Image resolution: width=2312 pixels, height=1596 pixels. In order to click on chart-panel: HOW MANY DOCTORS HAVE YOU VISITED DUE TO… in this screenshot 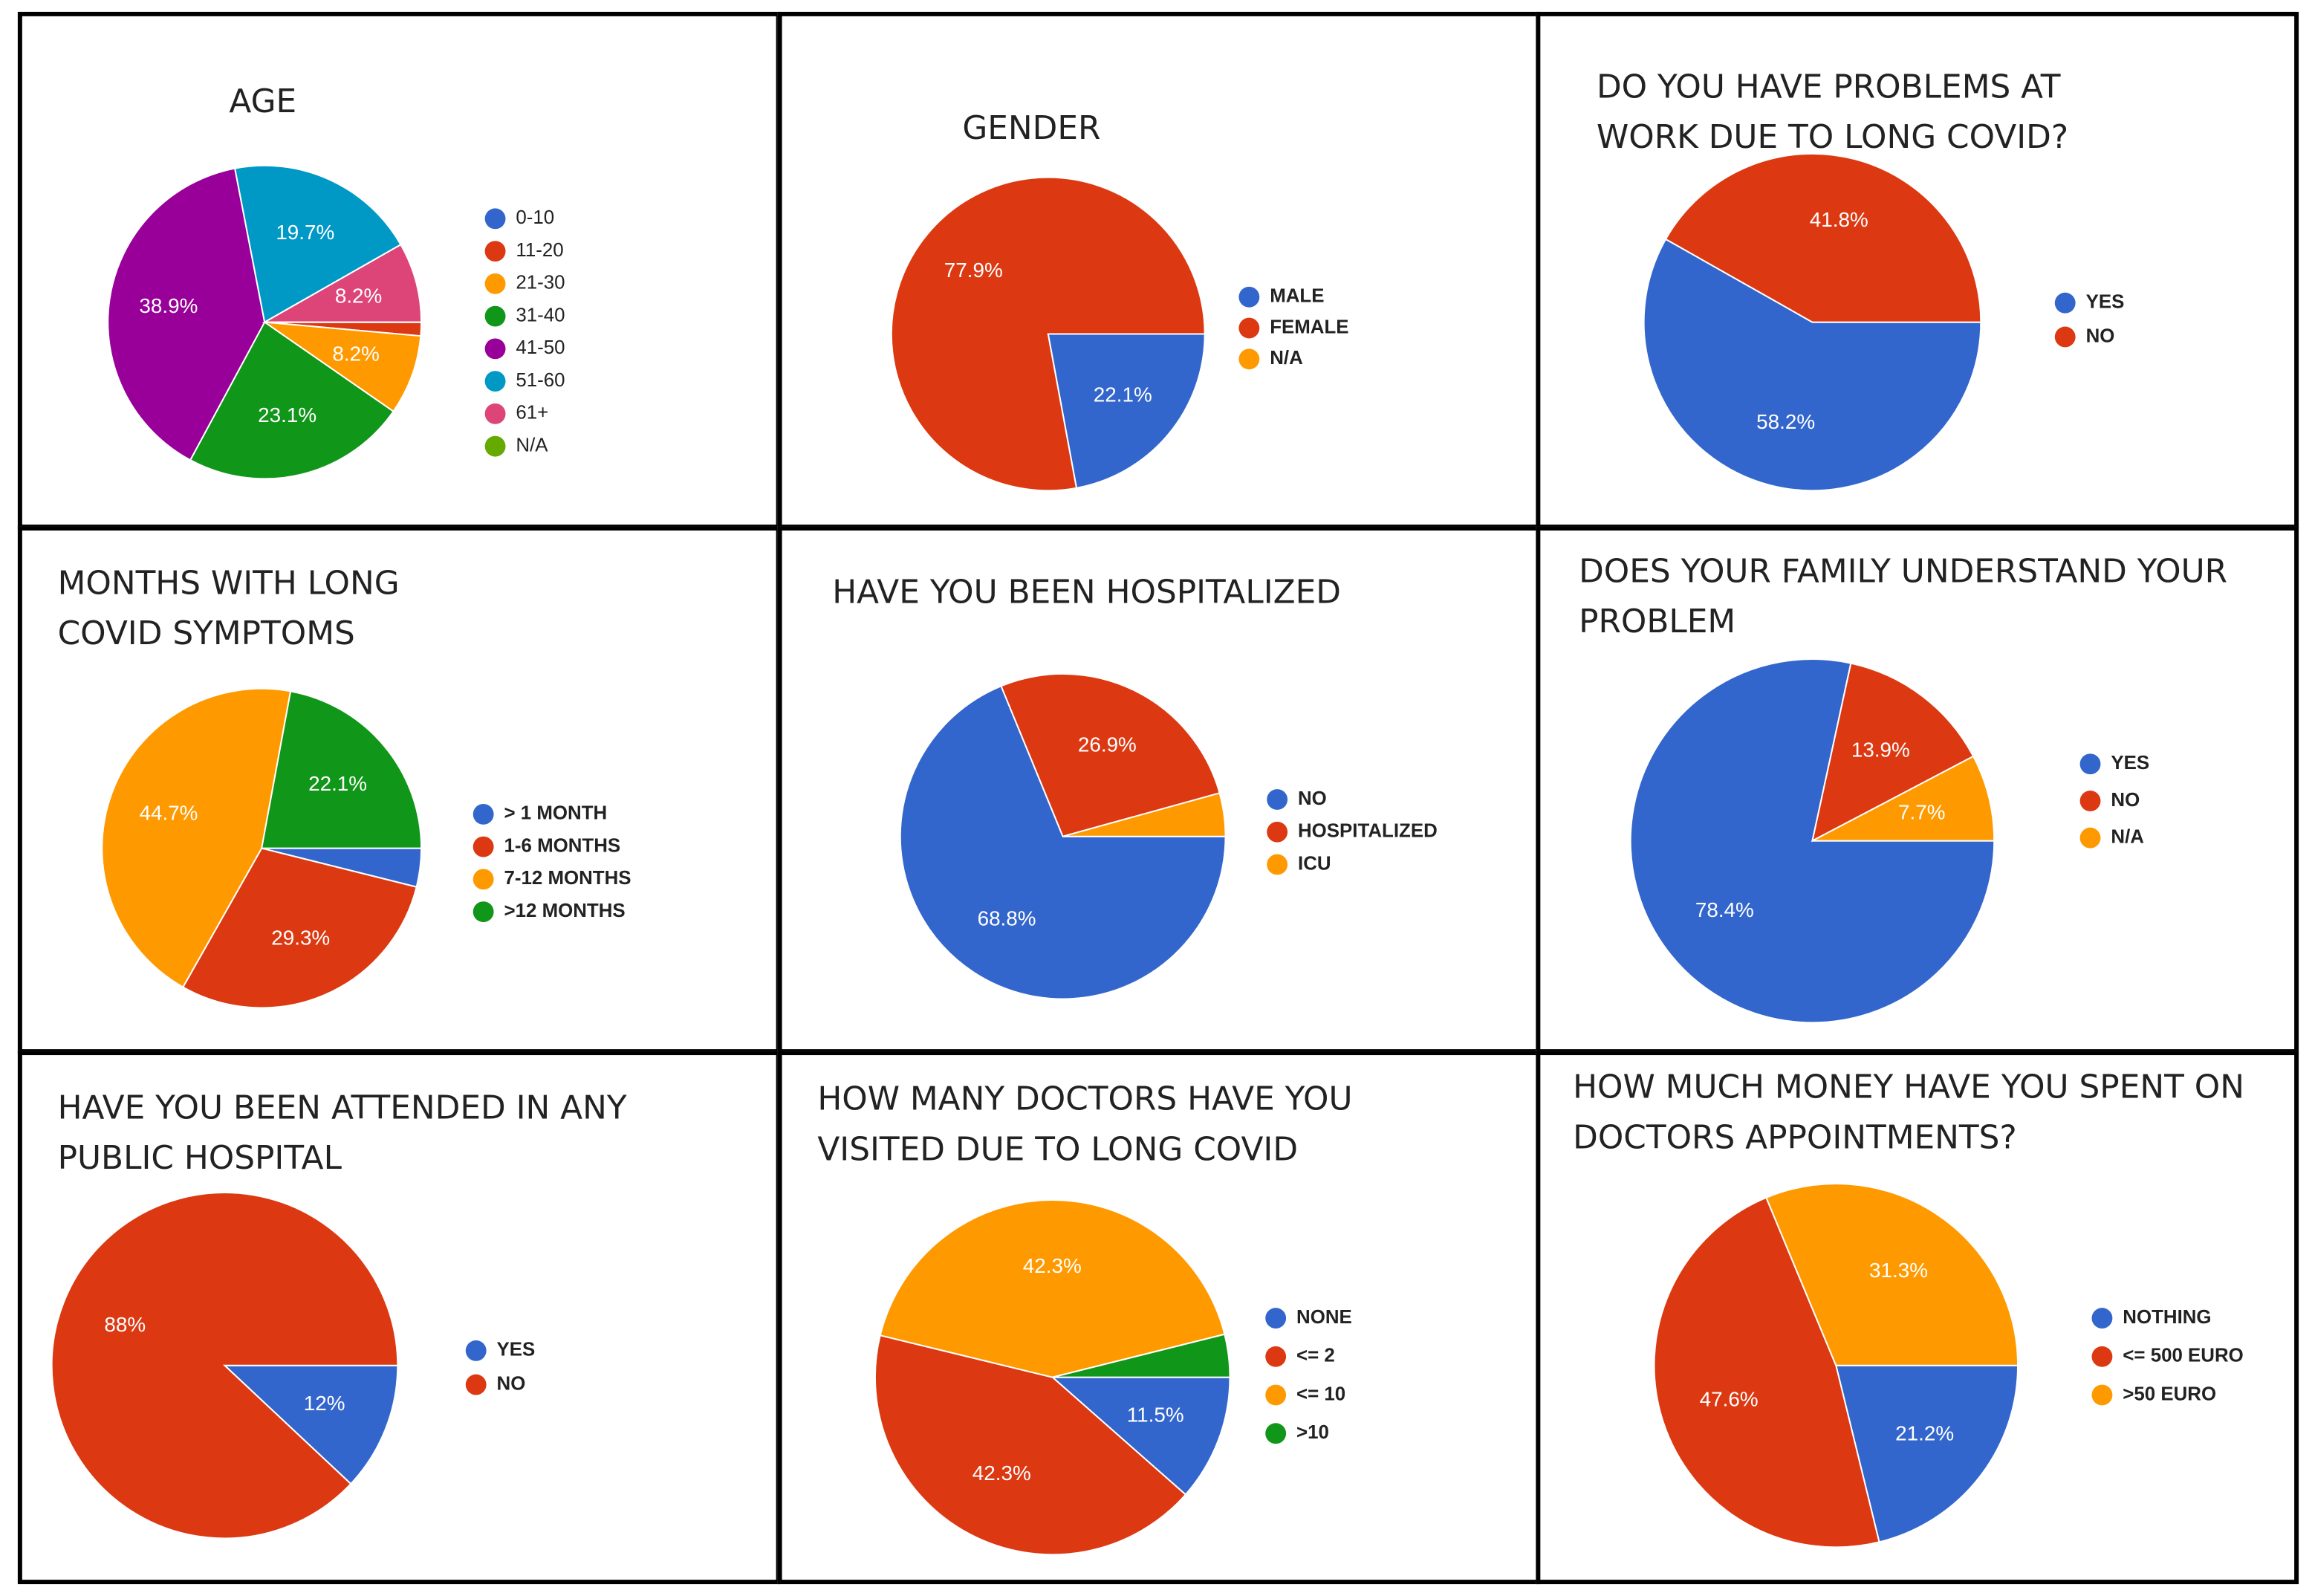, I will do `click(1159, 1318)`.